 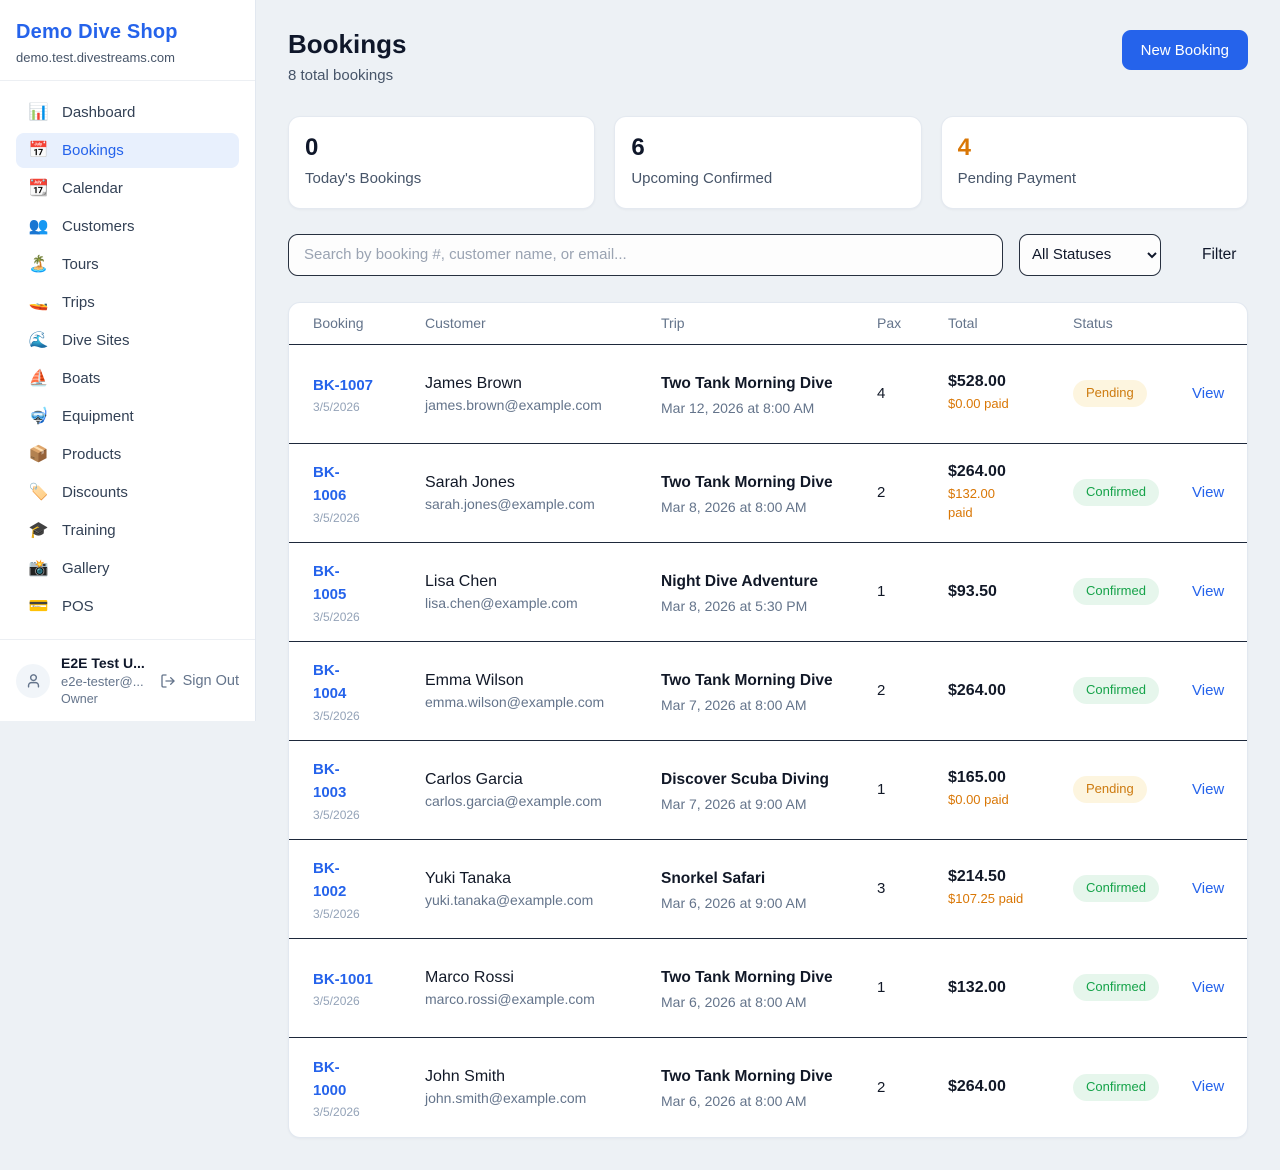 What do you see at coordinates (978, 800) in the screenshot?
I see `paid-amount: $0.00 paid` at bounding box center [978, 800].